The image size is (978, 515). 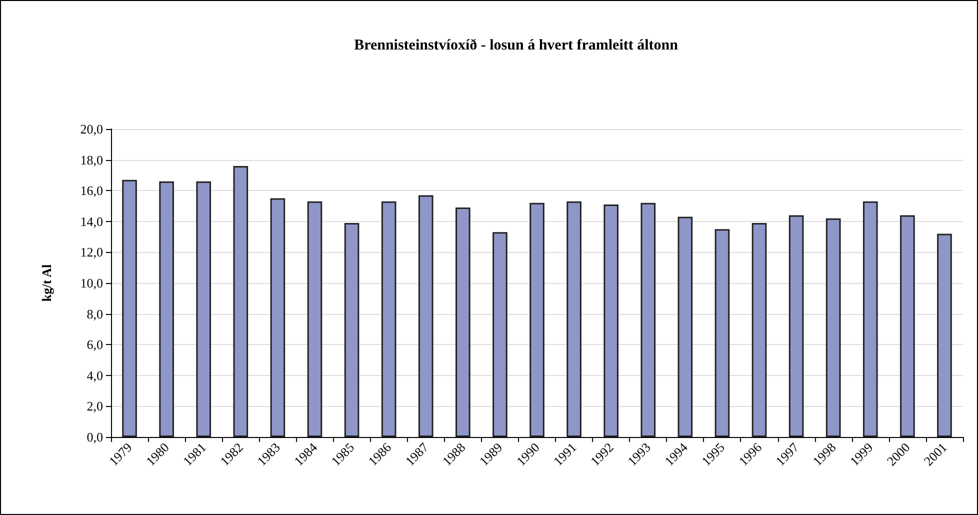 What do you see at coordinates (935, 454) in the screenshot?
I see `x-tick-label: 2001` at bounding box center [935, 454].